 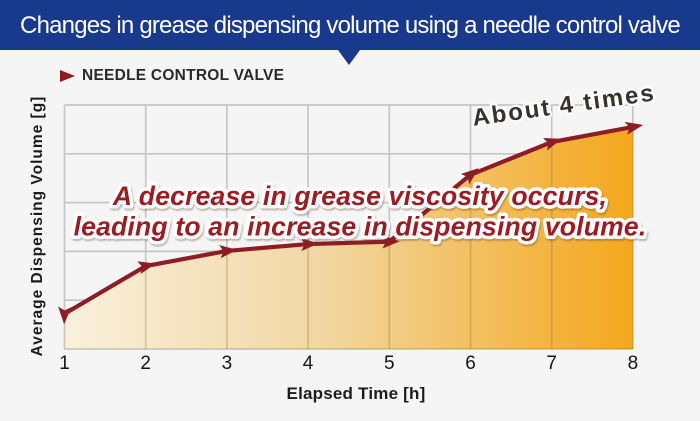 I want to click on x-tick-label: 6, so click(x=470, y=363).